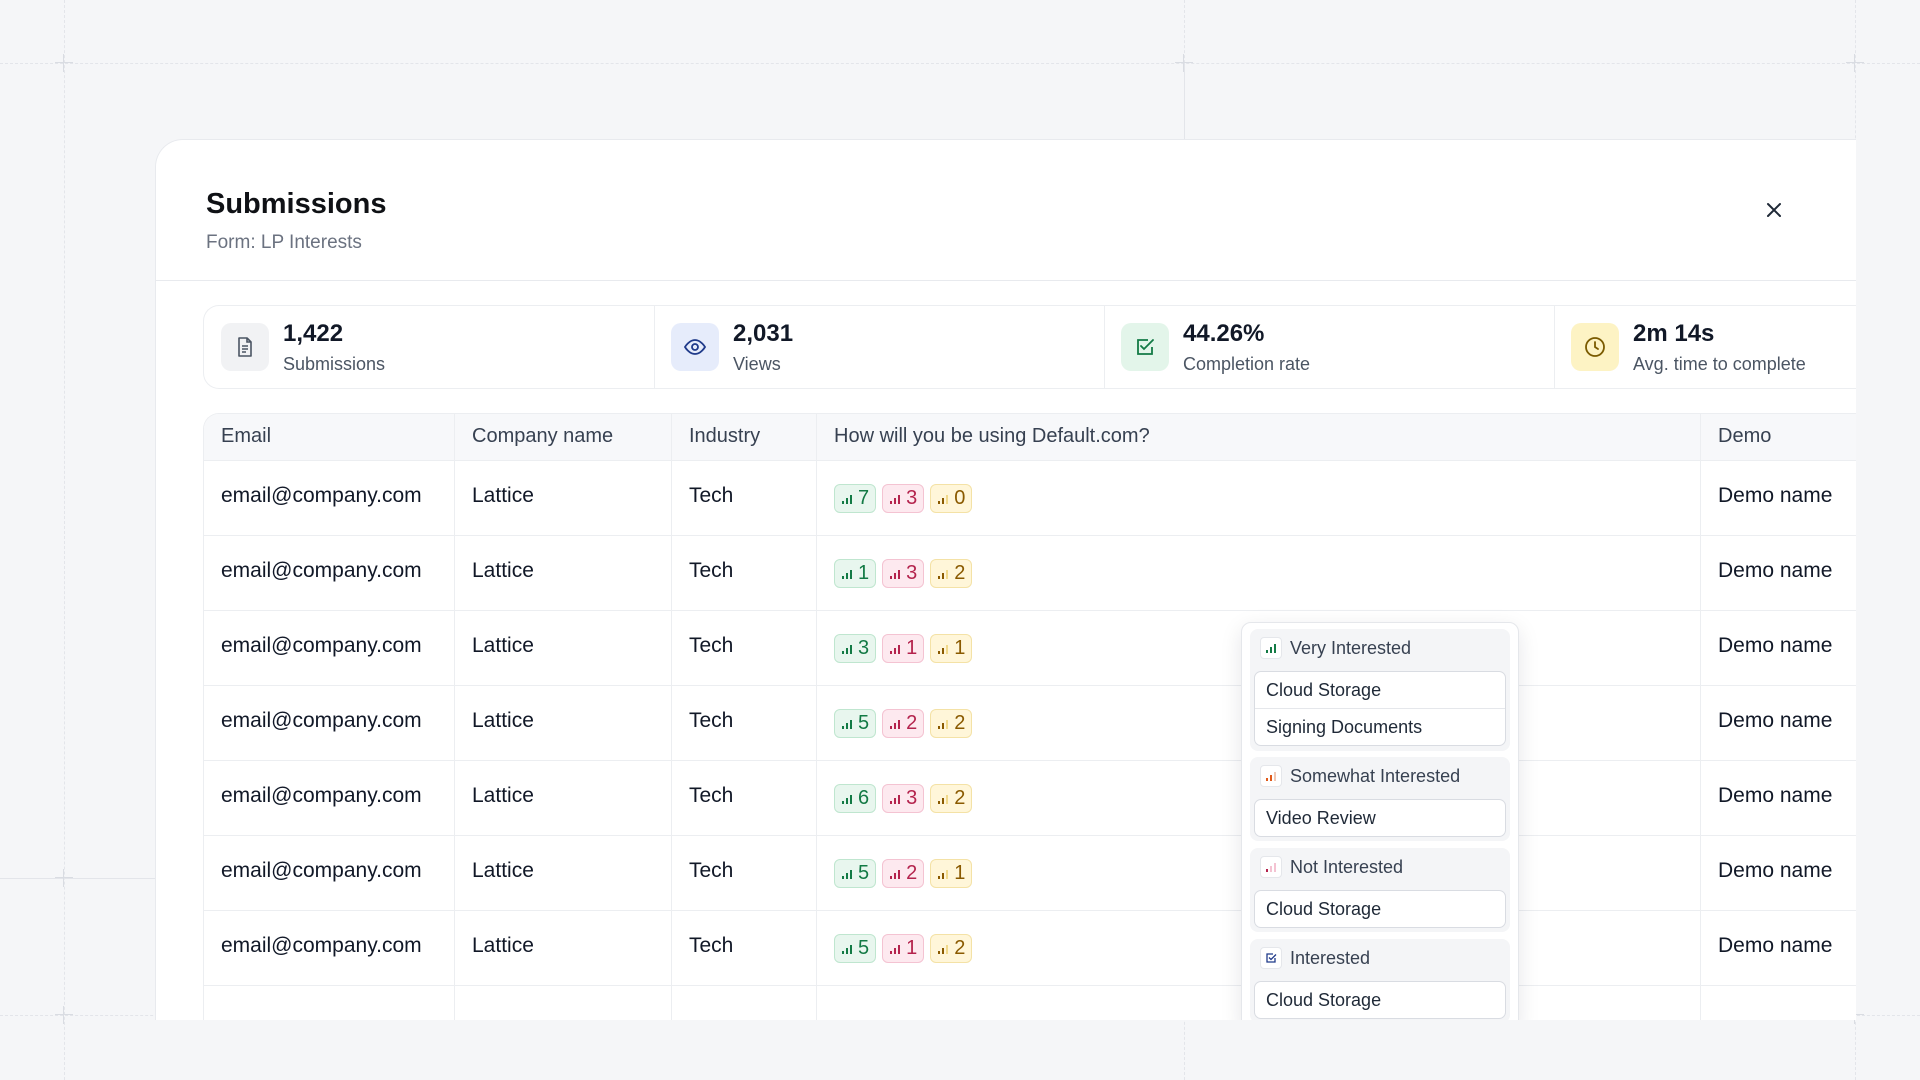  Describe the element at coordinates (543, 436) in the screenshot. I see `column-header-company: Company name` at that location.